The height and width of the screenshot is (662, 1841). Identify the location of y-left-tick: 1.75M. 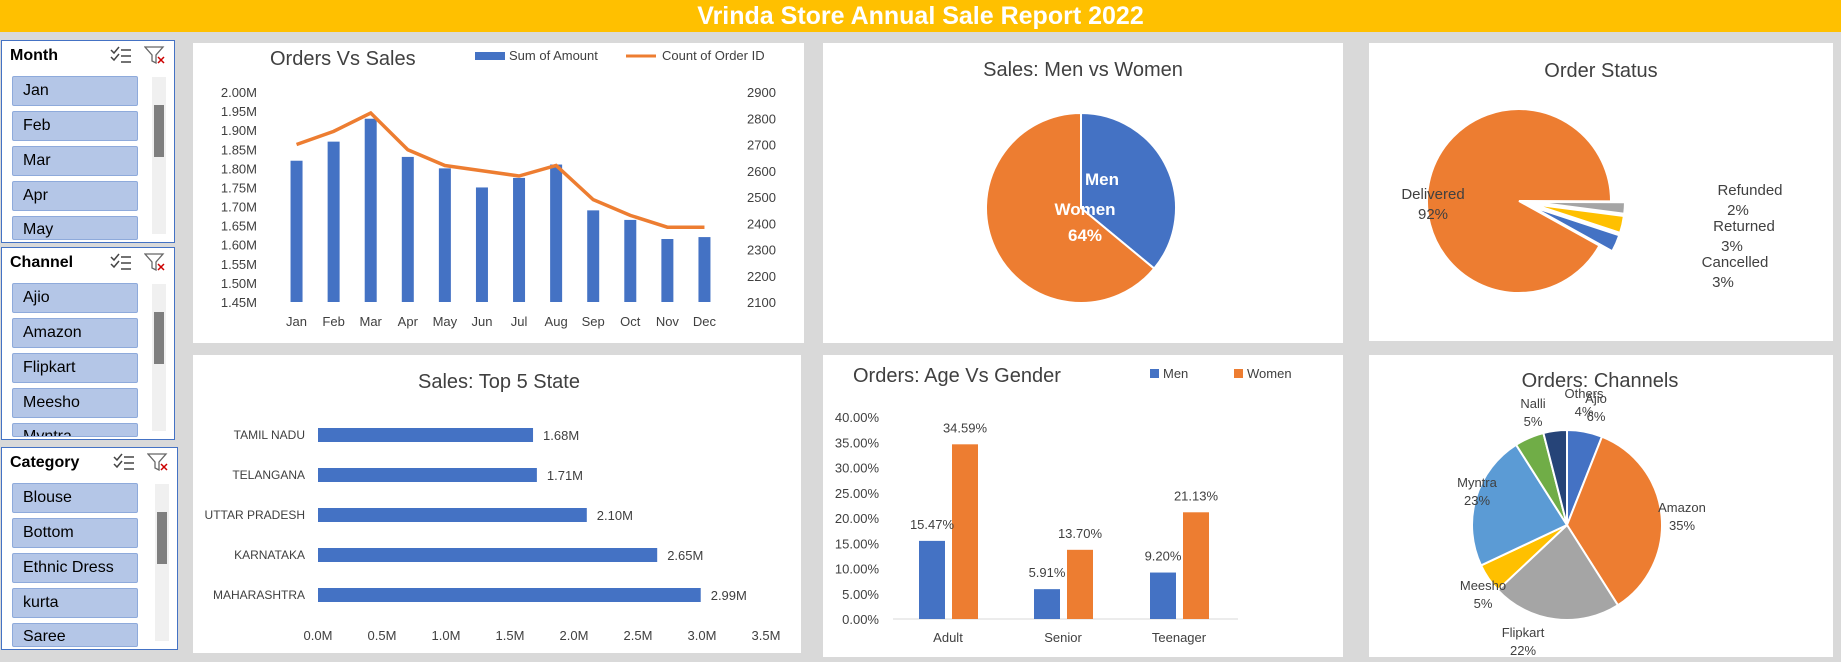
(239, 187).